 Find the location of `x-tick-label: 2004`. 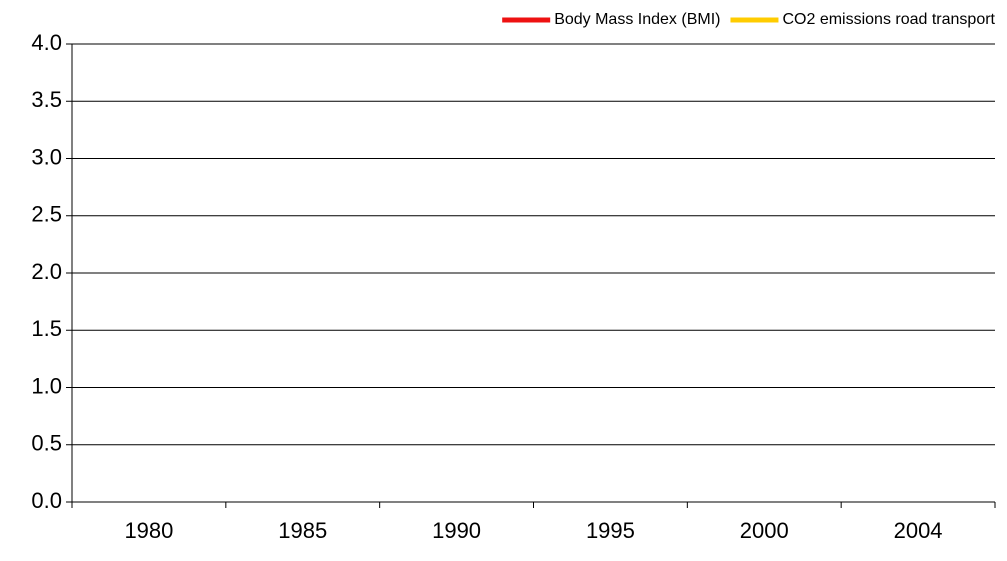

x-tick-label: 2004 is located at coordinates (918, 530).